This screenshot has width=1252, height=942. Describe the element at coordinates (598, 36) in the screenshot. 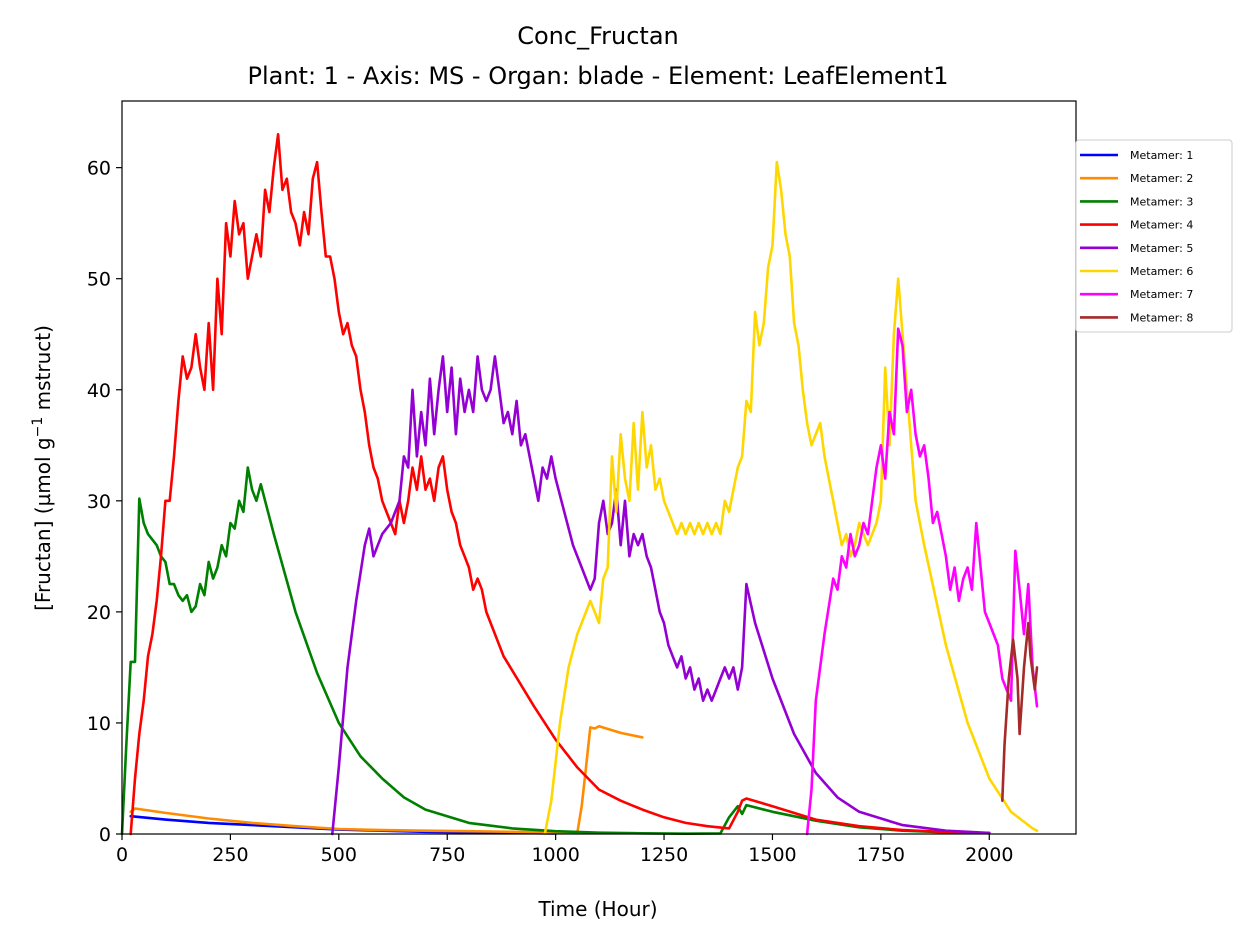

I see `chart-title: Conc_Fructan` at that location.